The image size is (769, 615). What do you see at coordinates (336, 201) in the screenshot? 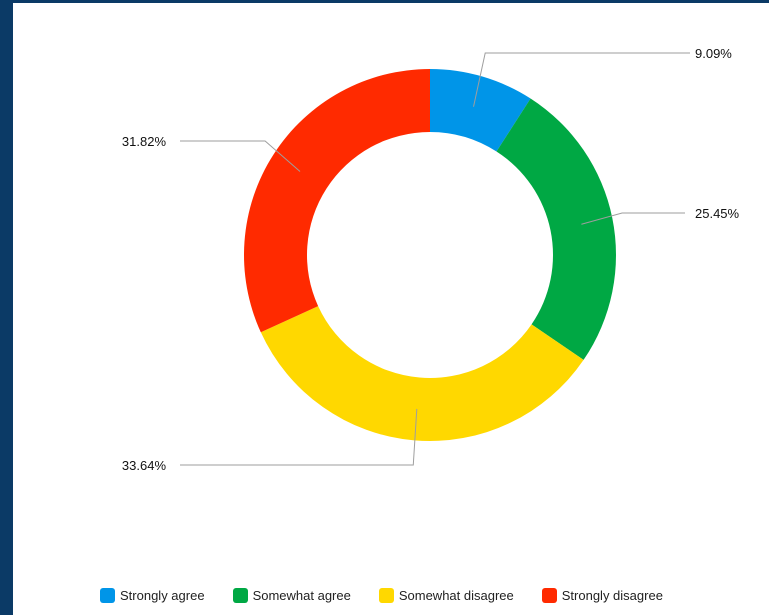
I see `donut-slice-strongly-disagree` at bounding box center [336, 201].